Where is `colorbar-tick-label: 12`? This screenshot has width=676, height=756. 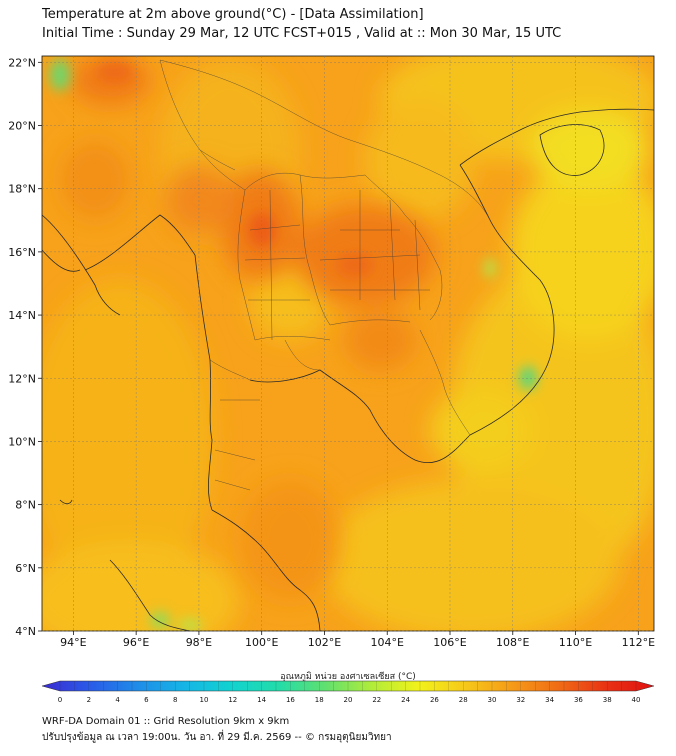 colorbar-tick-label: 12 is located at coordinates (232, 700).